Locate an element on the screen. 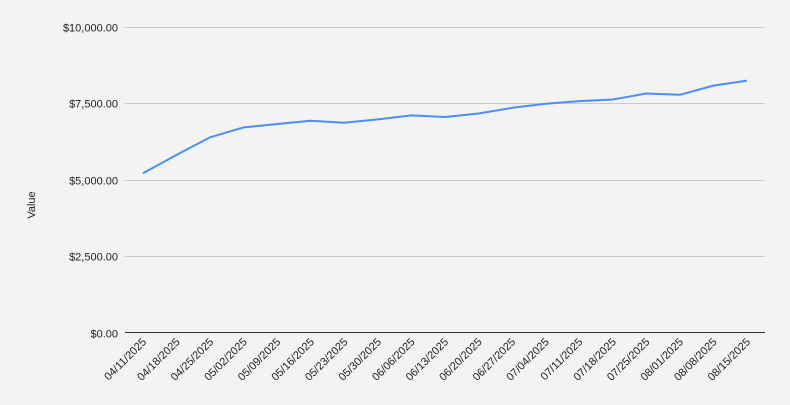 Image resolution: width=790 pixels, height=405 pixels. y-tick-label: $2,500.00 is located at coordinates (93, 258).